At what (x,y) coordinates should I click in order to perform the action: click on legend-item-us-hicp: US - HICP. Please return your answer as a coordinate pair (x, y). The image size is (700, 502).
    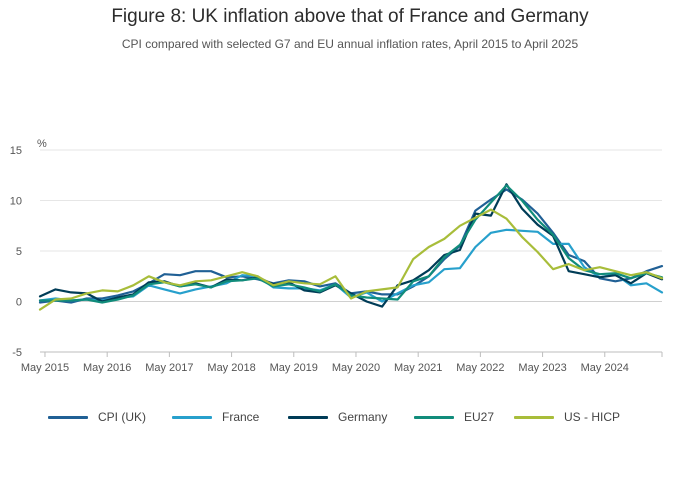
    Looking at the image, I should click on (567, 417).